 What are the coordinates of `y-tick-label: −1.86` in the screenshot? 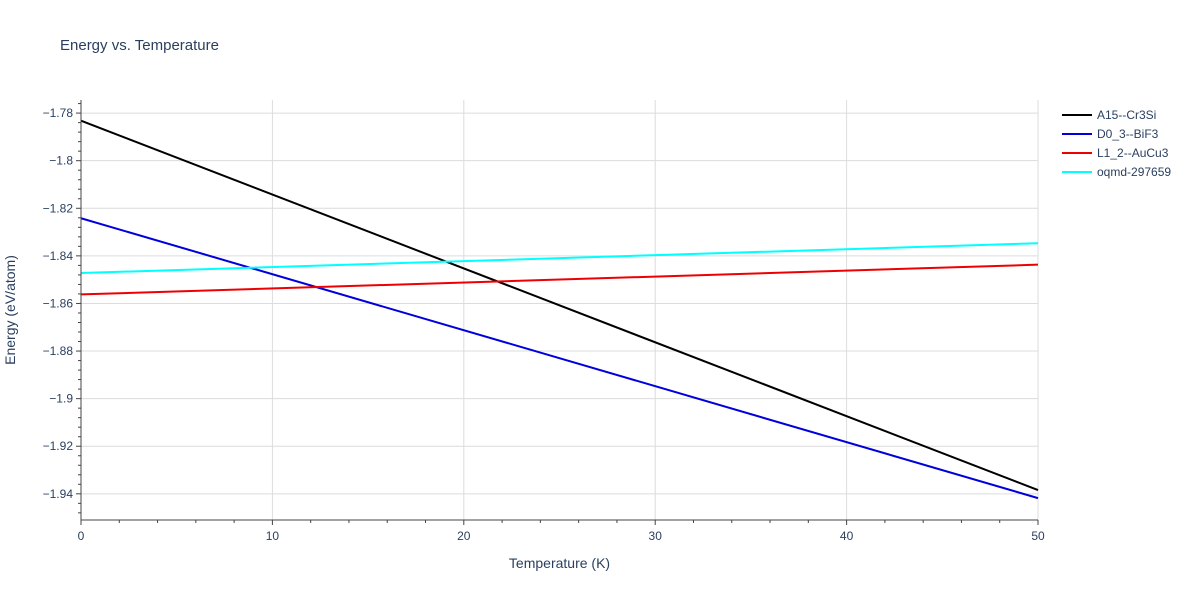 It's located at (58, 303).